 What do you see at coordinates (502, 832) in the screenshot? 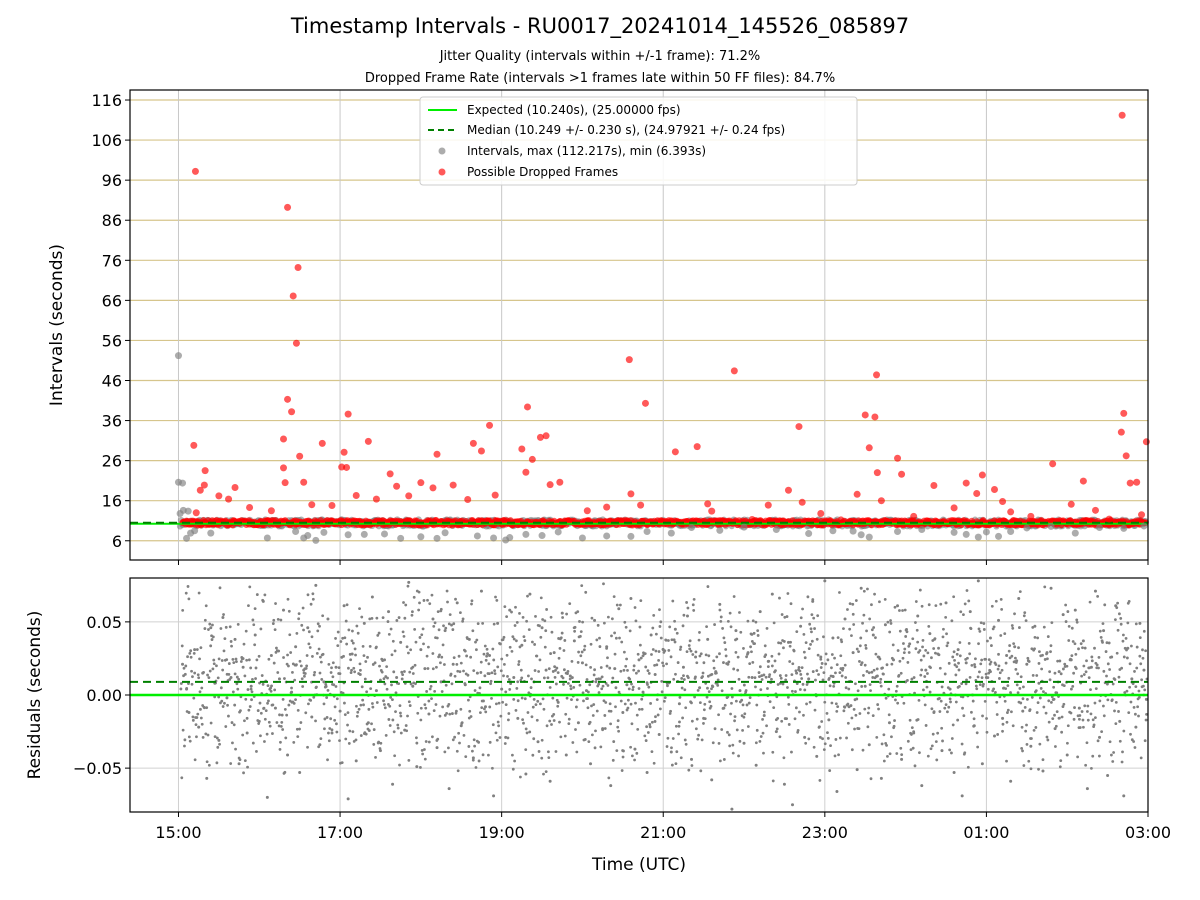
I see `x-tick-label: 19:00` at bounding box center [502, 832].